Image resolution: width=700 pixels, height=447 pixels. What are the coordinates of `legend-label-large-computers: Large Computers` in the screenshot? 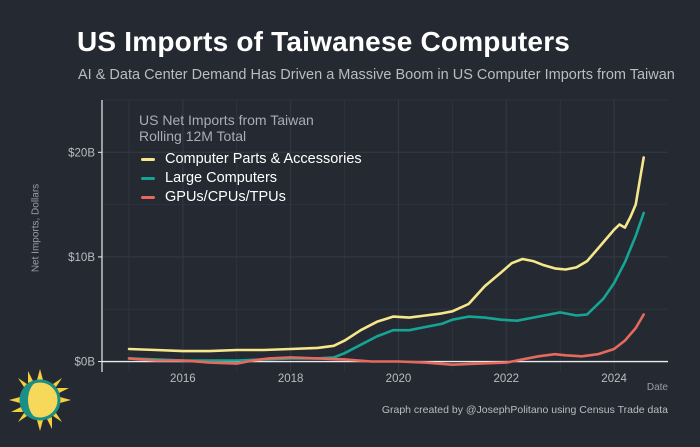 It's located at (221, 178).